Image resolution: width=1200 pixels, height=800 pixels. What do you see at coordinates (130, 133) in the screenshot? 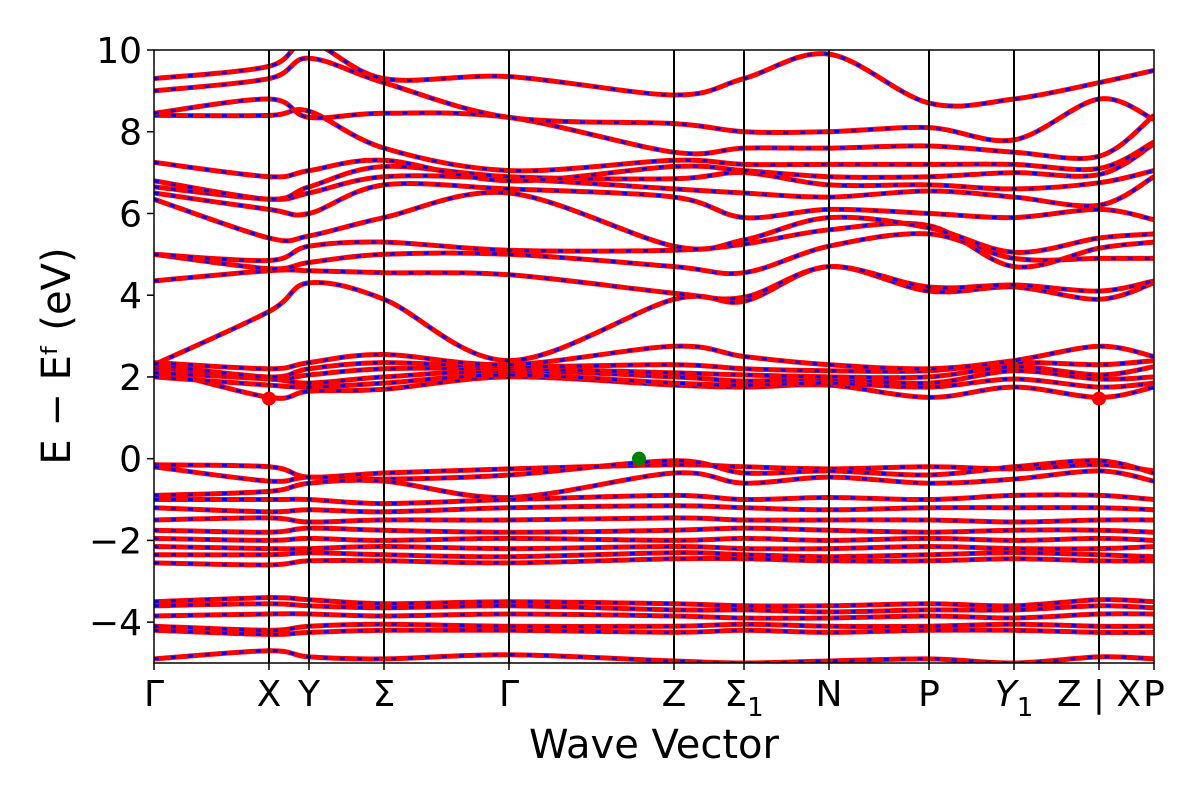
I see `y-tick-label: 8` at bounding box center [130, 133].